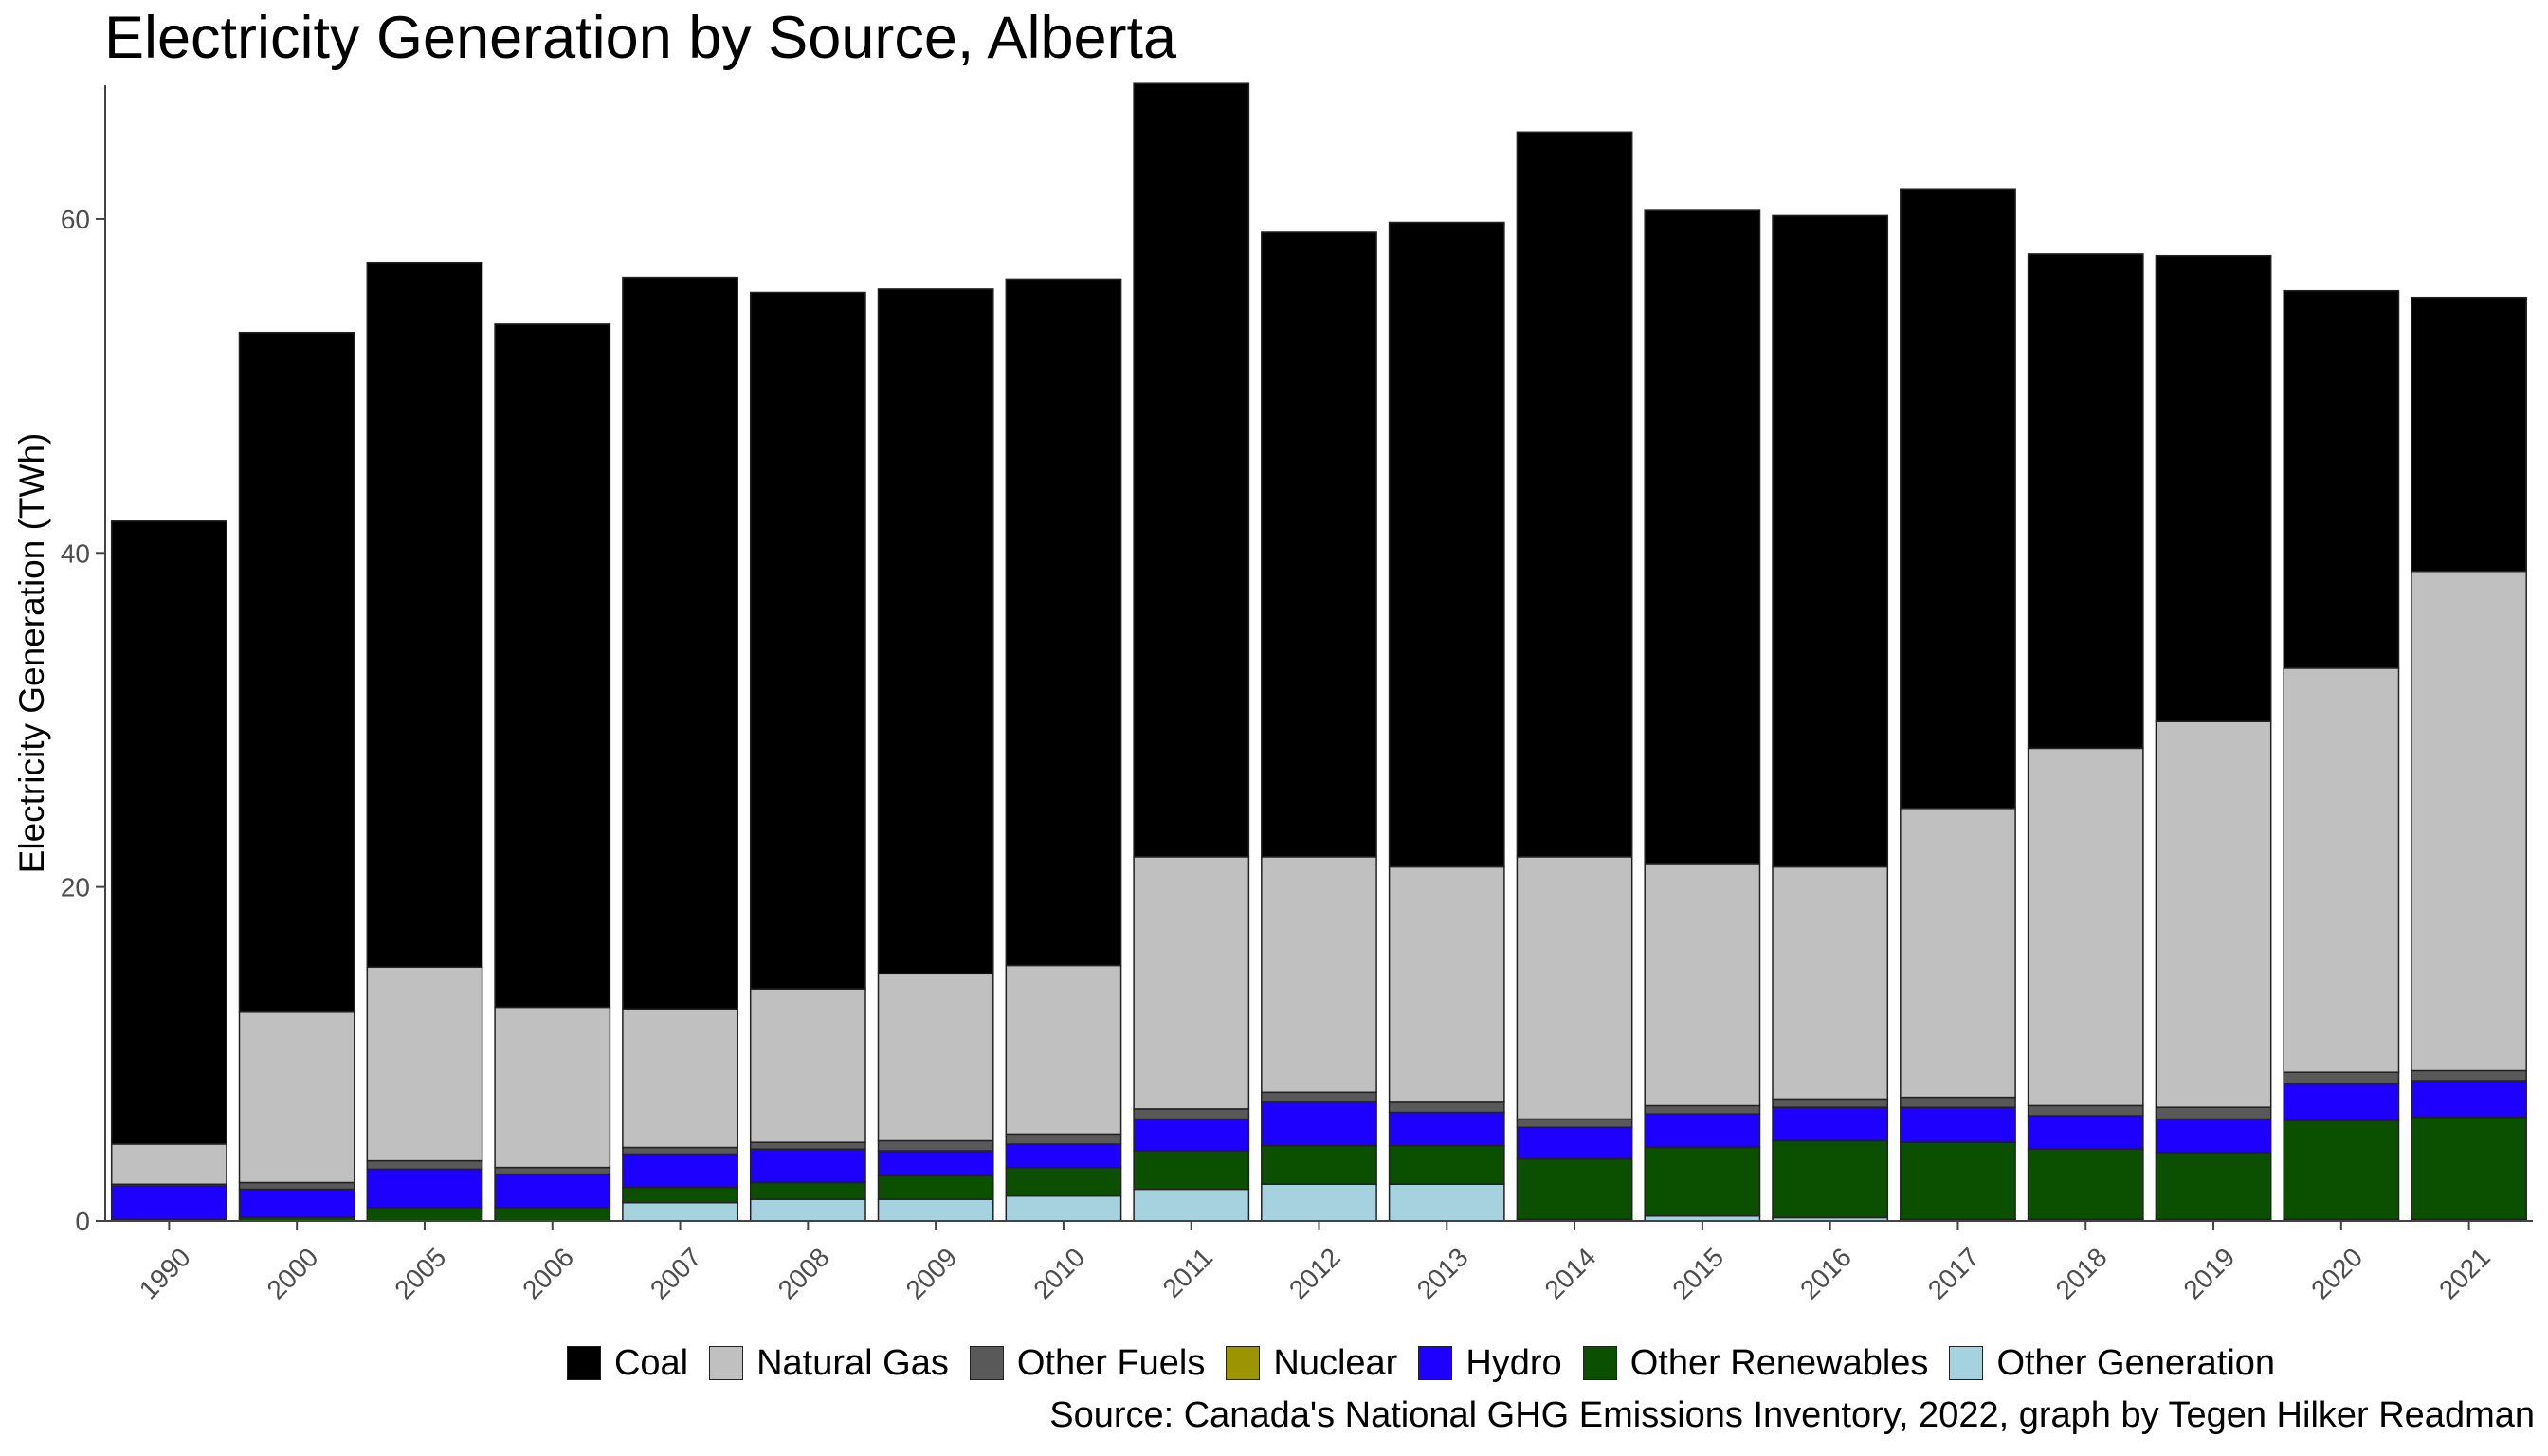 The width and height of the screenshot is (2548, 1456). Describe the element at coordinates (552, 1087) in the screenshot. I see `bar-segment-natural-gas-2006` at that location.